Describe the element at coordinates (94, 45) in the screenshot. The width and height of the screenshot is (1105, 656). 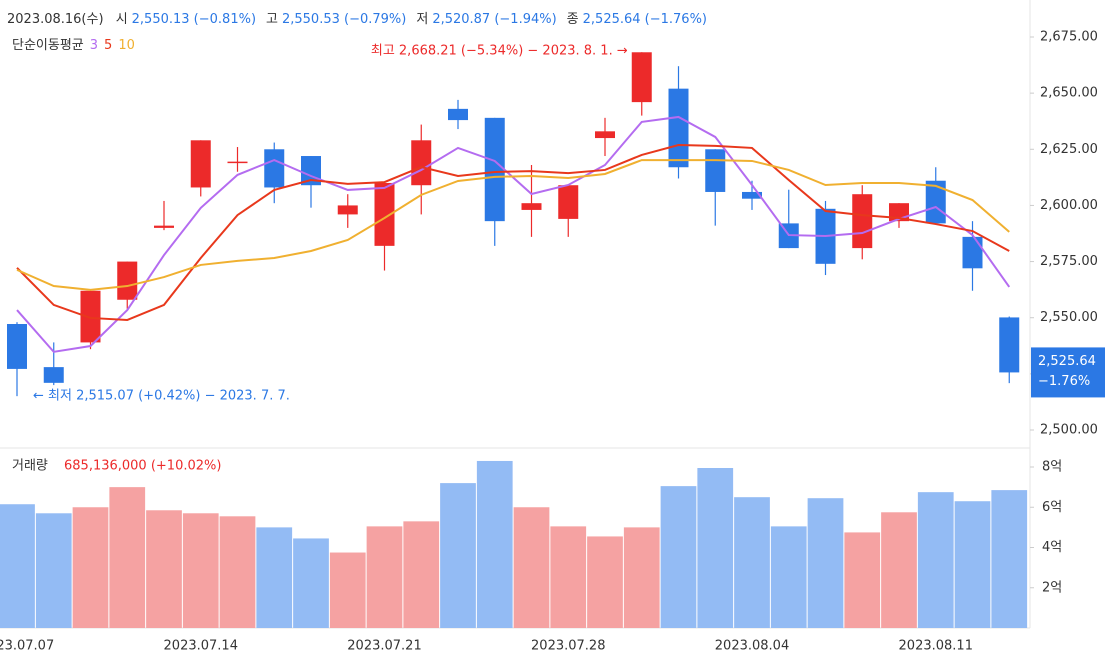
I see `legend-entry: 3` at that location.